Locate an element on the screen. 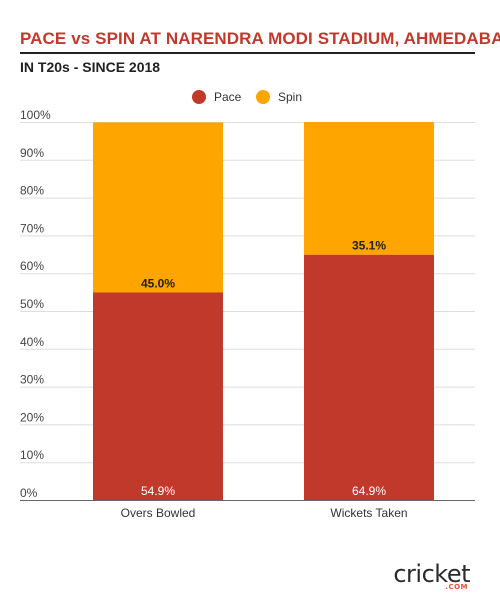  y-tick-label: 100% is located at coordinates (35, 115).